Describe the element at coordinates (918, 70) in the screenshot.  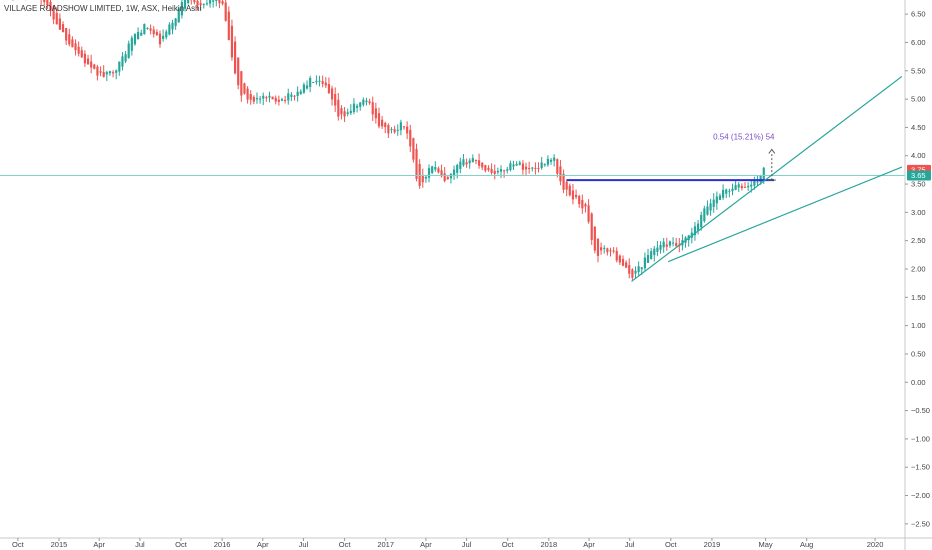
I see `y-tick-label: 5.50` at that location.